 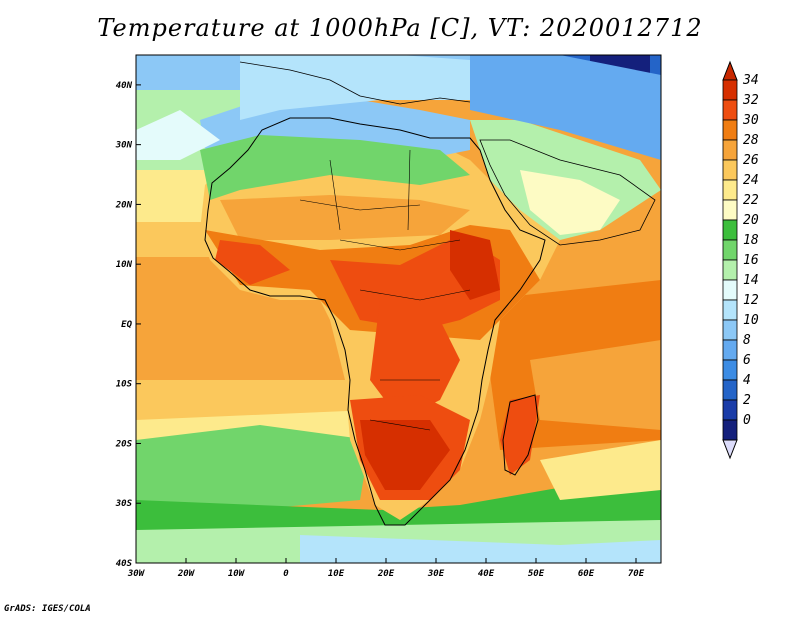 I want to click on lat-tick-label: 10N, so click(x=124, y=265).